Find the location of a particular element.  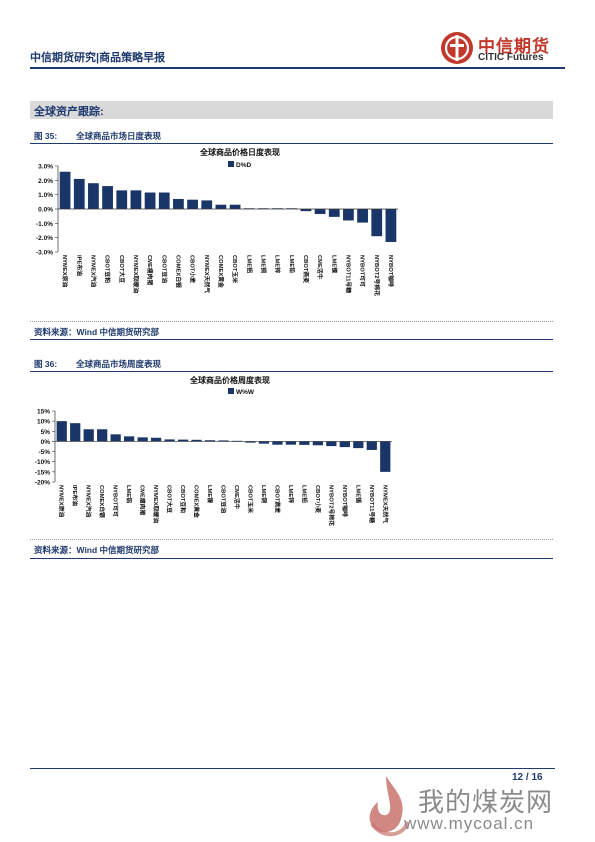

chart-2-category-label: NYMEX天然气 is located at coordinates (385, 504).